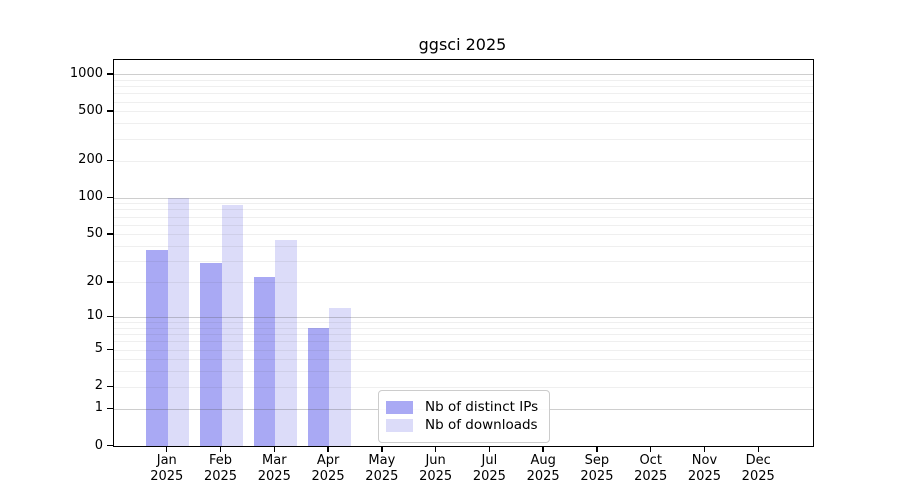  Describe the element at coordinates (94, 281) in the screenshot. I see `y-tick-label: 20` at that location.